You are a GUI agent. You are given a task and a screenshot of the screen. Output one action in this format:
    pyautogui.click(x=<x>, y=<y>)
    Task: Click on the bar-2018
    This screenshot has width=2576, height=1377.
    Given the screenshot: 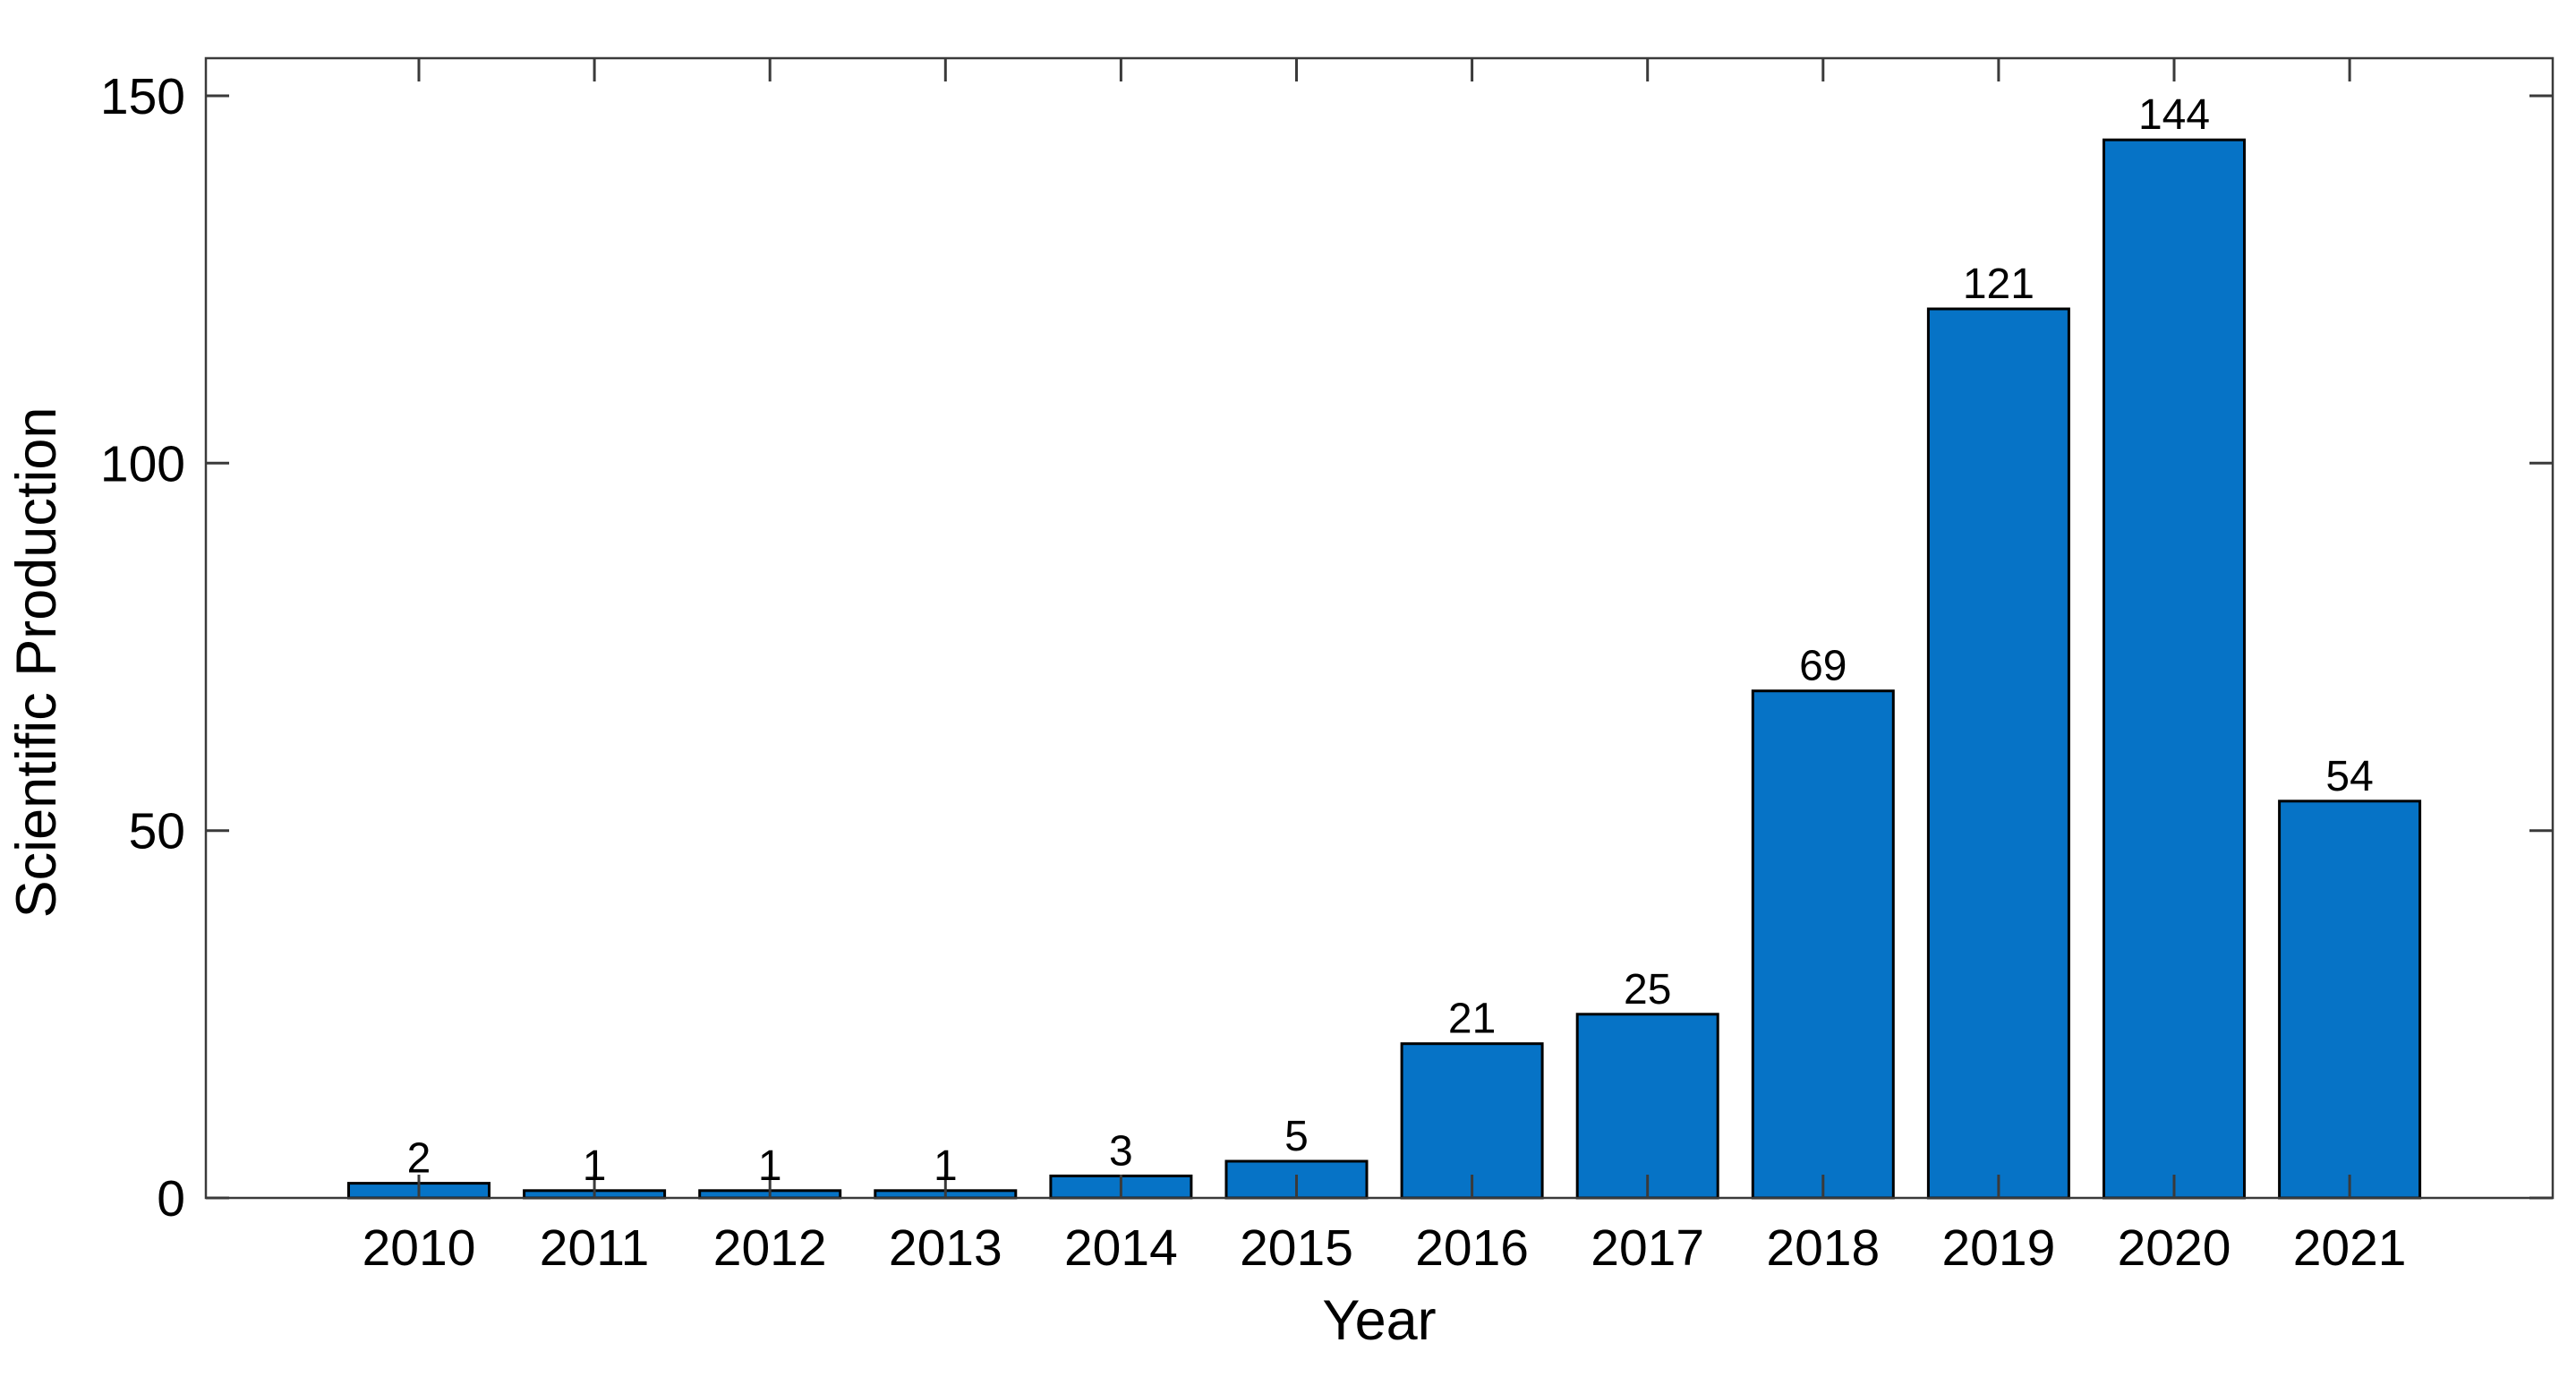 What is the action you would take?
    pyautogui.click(x=1823, y=944)
    